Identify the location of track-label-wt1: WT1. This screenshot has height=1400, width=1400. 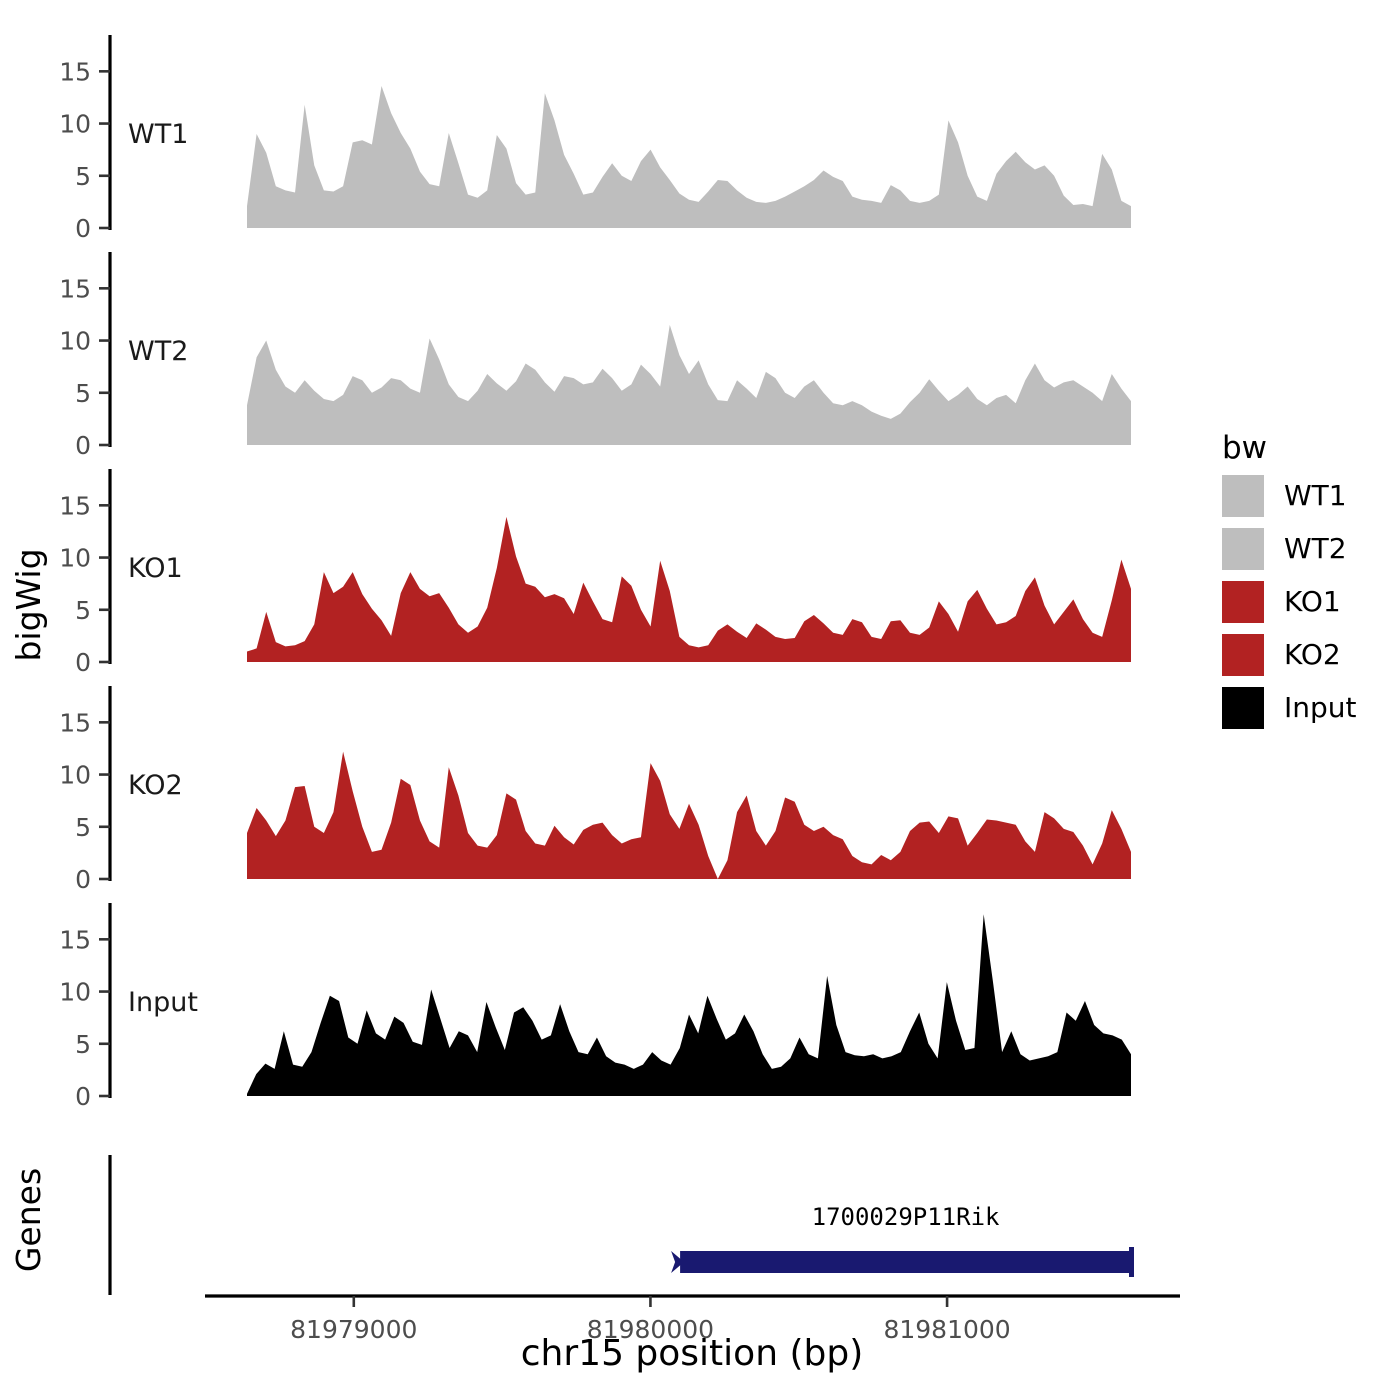
(158, 134).